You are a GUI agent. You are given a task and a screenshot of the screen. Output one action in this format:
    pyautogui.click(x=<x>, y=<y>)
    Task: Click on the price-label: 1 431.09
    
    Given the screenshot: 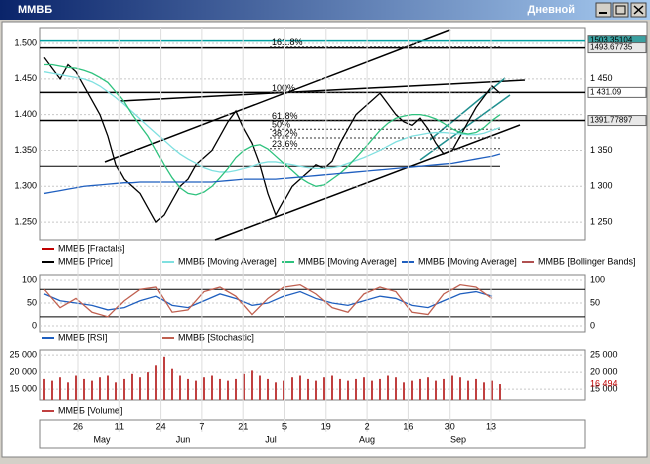 What is the action you would take?
    pyautogui.click(x=606, y=92)
    